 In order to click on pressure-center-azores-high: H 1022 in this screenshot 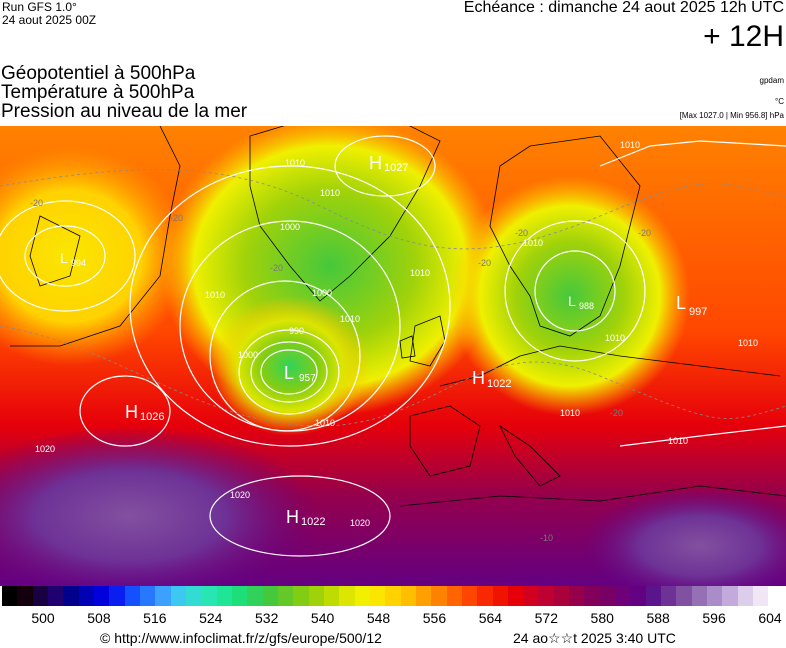, I will do `click(305, 517)`.